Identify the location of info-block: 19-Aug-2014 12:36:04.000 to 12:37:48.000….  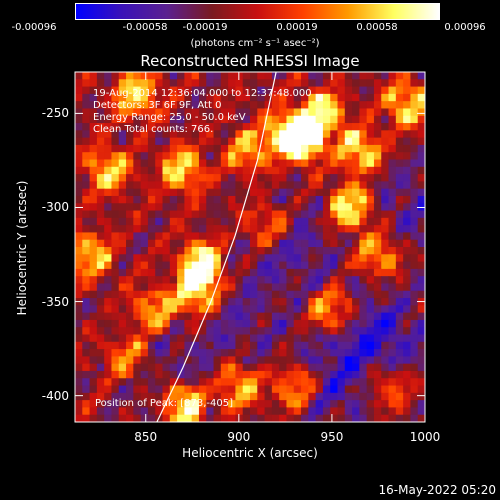
(202, 112).